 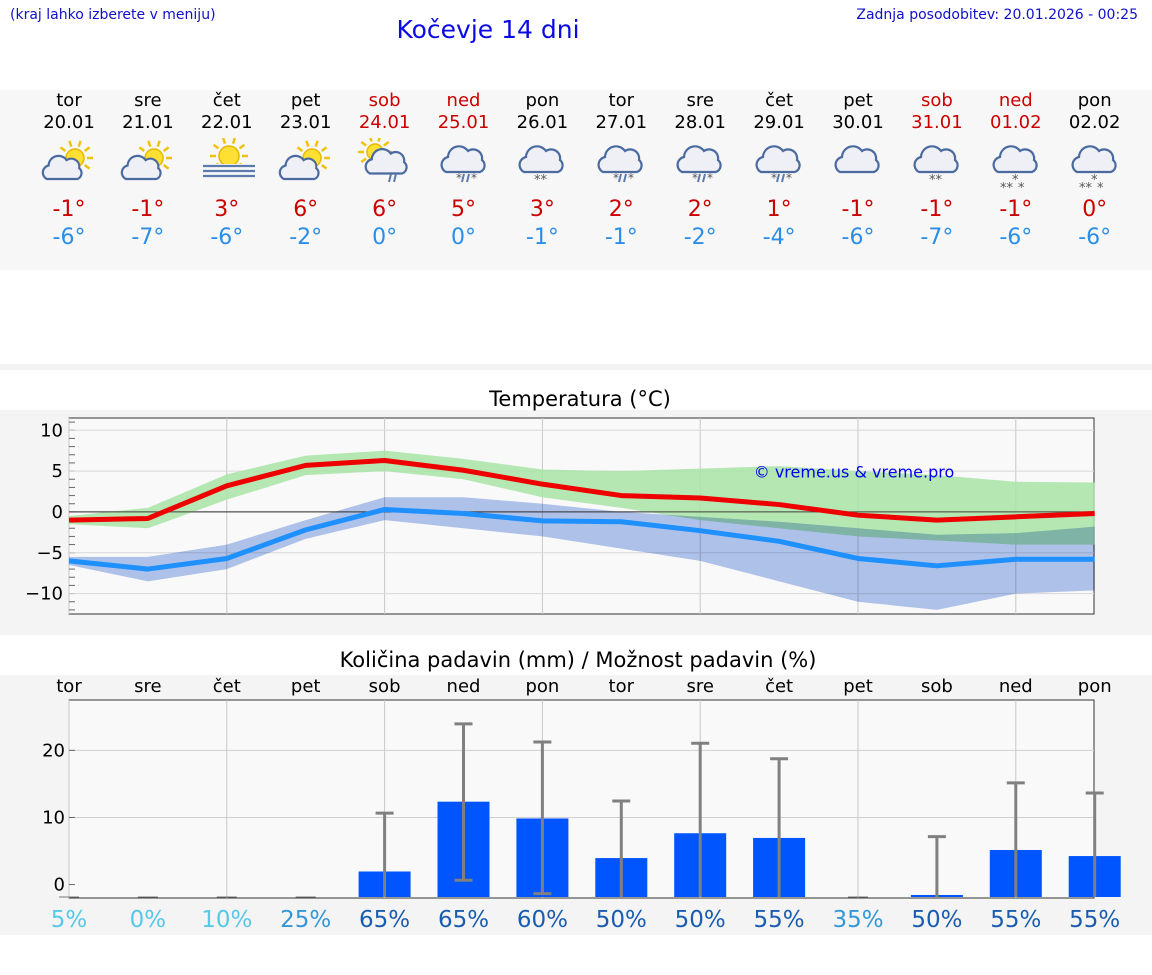 I want to click on cloud-icon, so click(x=857, y=159).